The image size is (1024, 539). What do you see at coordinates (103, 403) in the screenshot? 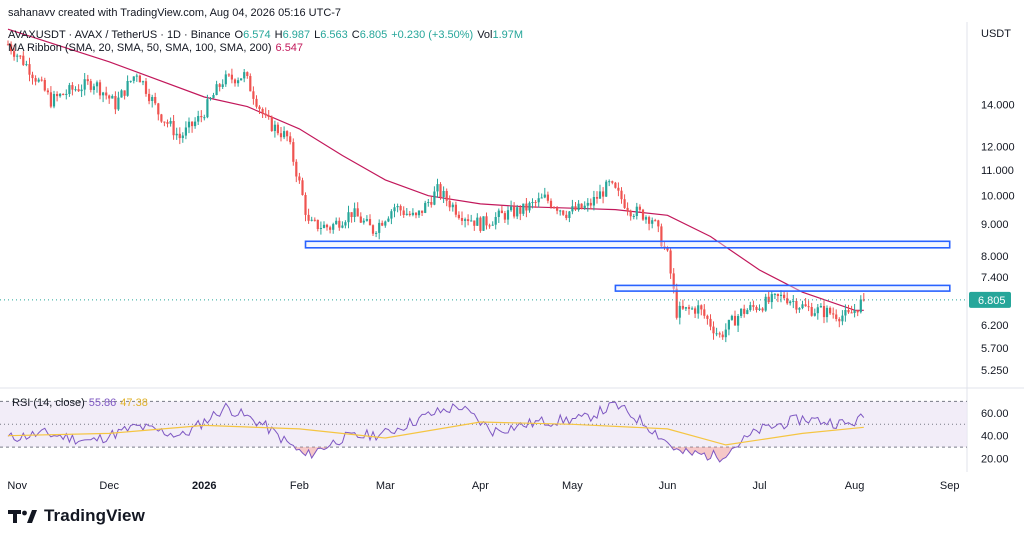
I see `rsi-value: 55.86` at bounding box center [103, 403].